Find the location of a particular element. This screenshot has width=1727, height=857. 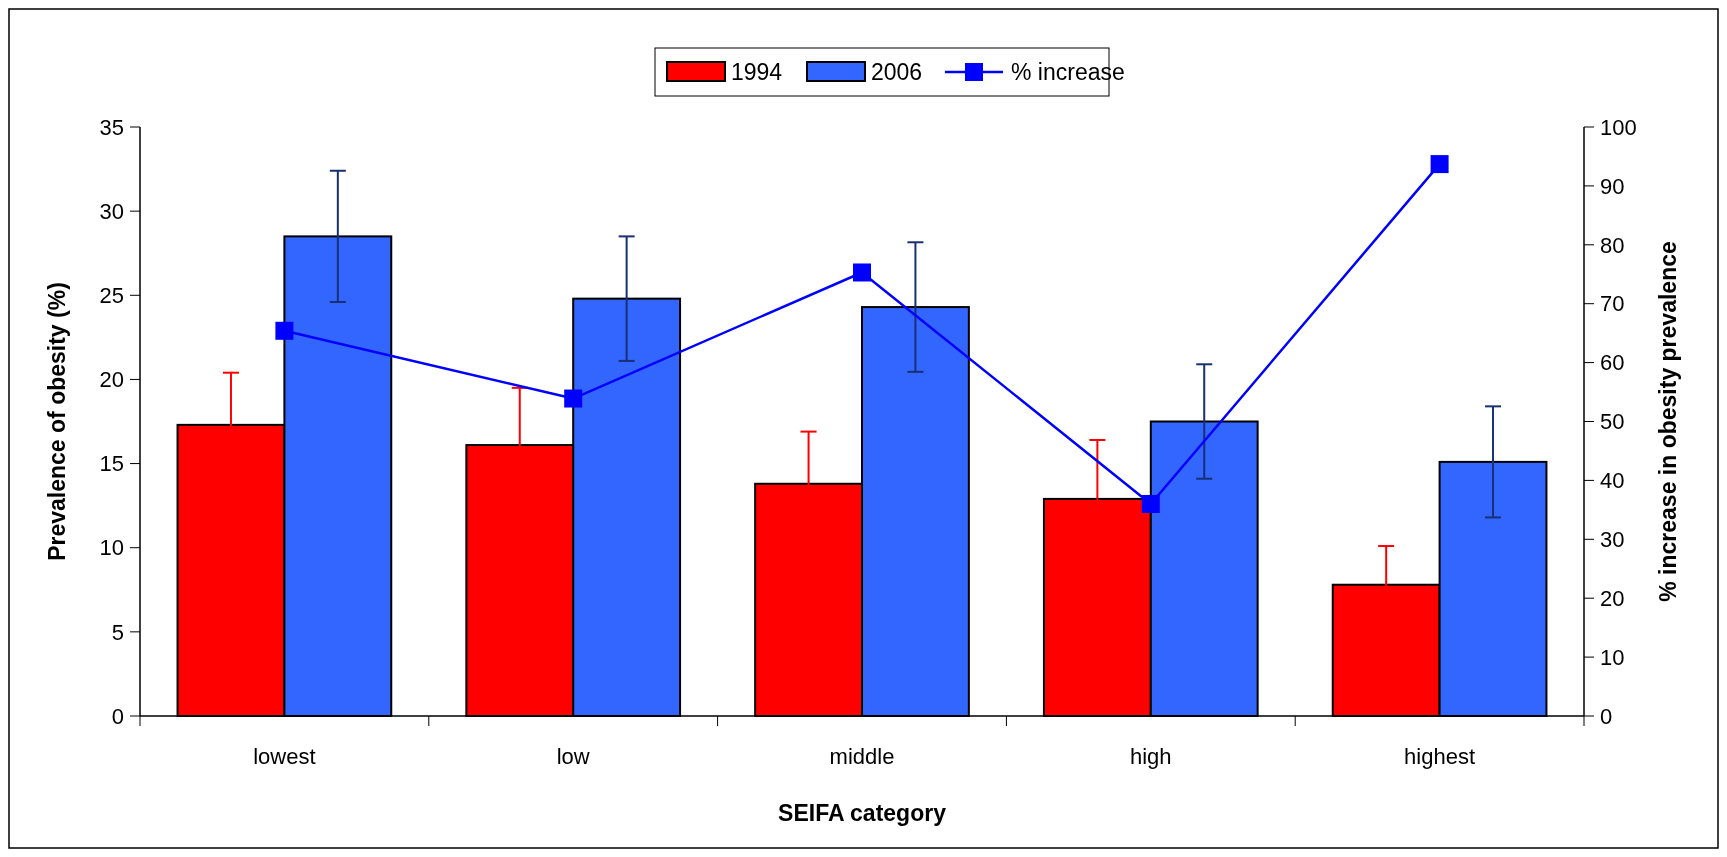

y-tick-label: 15 is located at coordinates (111, 464).